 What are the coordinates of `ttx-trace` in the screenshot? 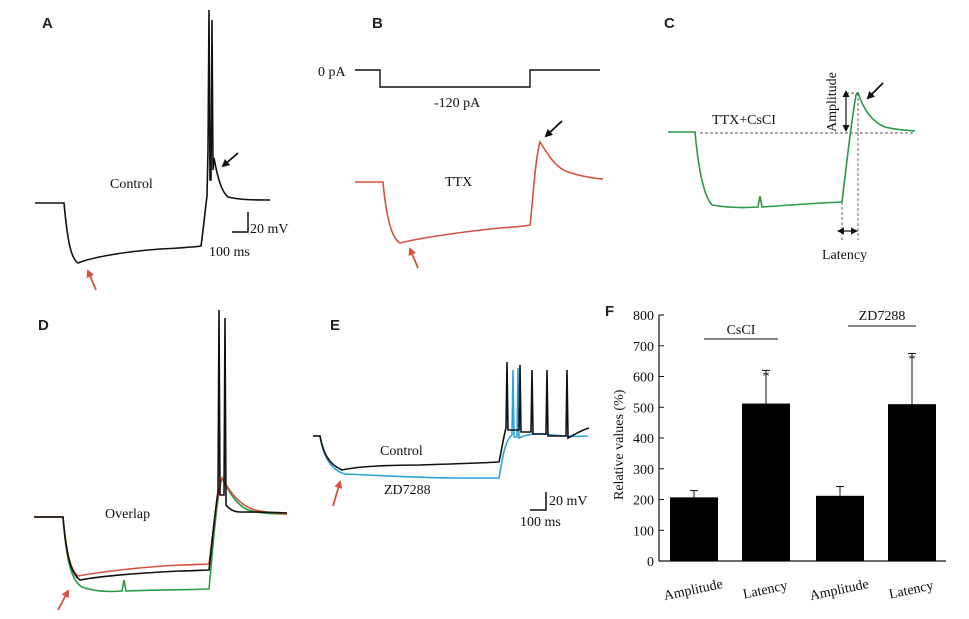 It's located at (479, 192).